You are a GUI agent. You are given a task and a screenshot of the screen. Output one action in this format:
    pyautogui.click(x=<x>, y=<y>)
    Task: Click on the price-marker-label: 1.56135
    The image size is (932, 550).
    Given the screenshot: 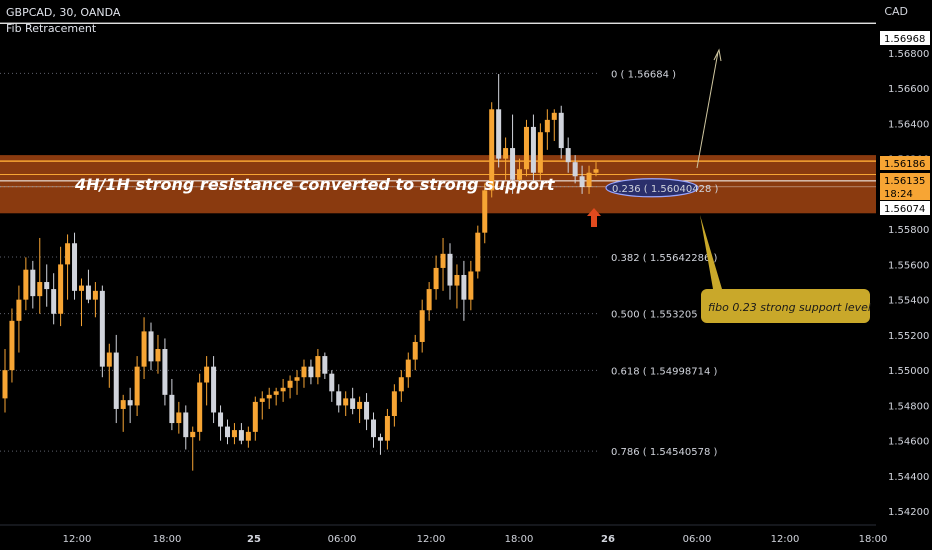 What is the action you would take?
    pyautogui.click(x=904, y=181)
    